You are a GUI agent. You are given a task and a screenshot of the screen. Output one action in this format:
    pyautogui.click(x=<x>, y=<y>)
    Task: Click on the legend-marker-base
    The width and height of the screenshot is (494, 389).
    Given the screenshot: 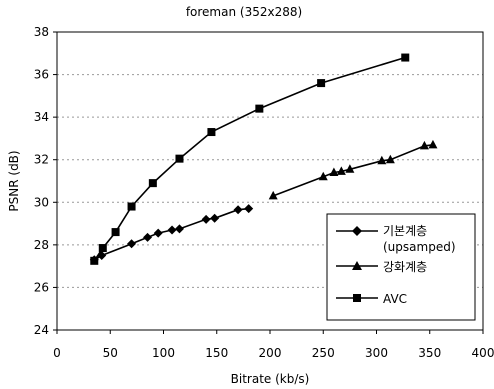 What is the action you would take?
    pyautogui.click(x=357, y=231)
    